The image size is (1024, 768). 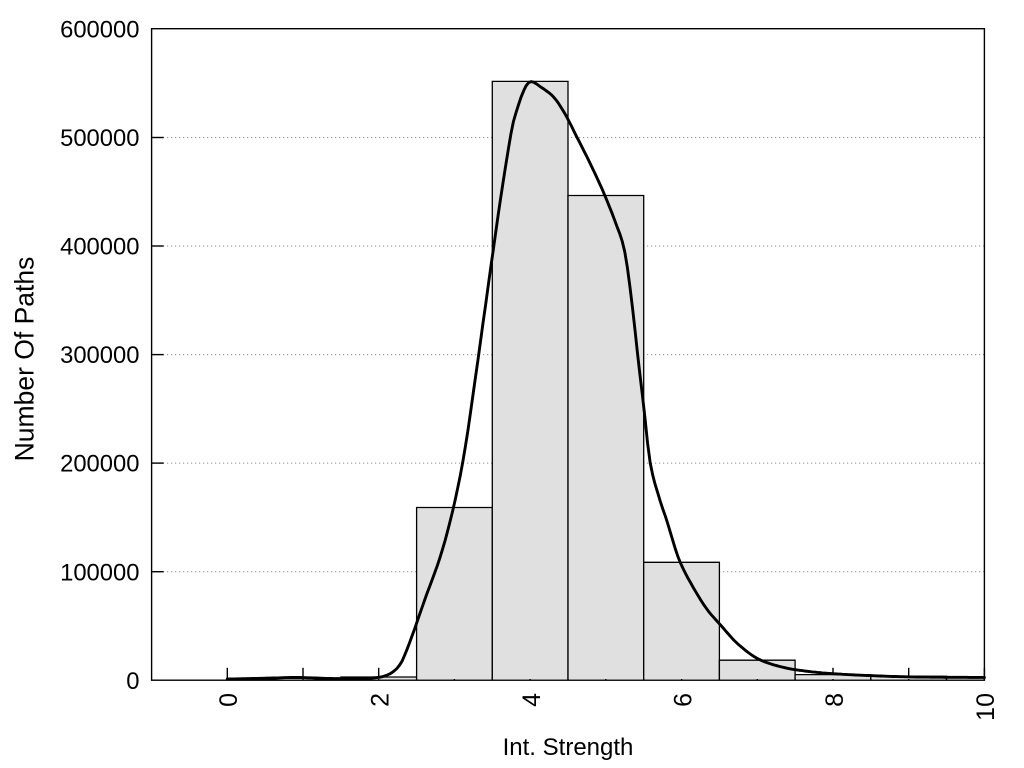 What do you see at coordinates (99, 572) in the screenshot?
I see `svg-text: 100000` at bounding box center [99, 572].